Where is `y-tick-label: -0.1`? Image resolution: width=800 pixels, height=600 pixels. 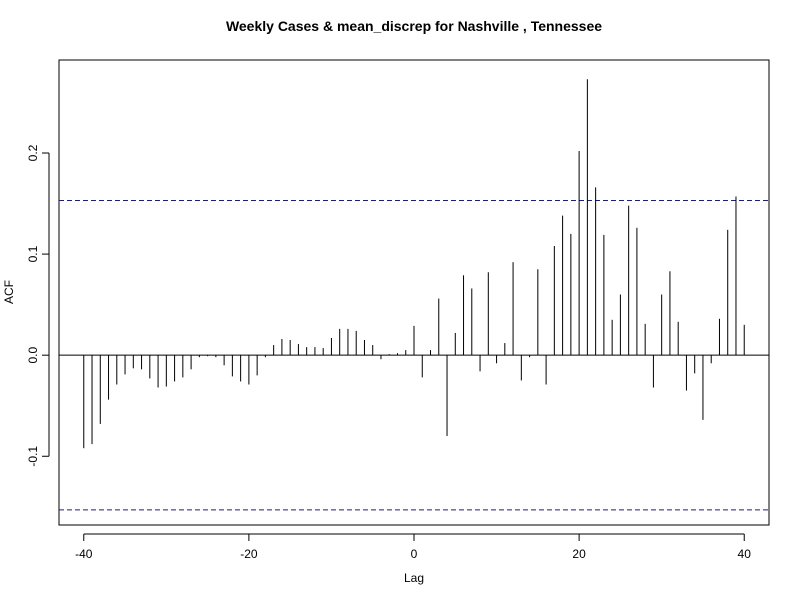
y-tick-label: -0.1 is located at coordinates (33, 456).